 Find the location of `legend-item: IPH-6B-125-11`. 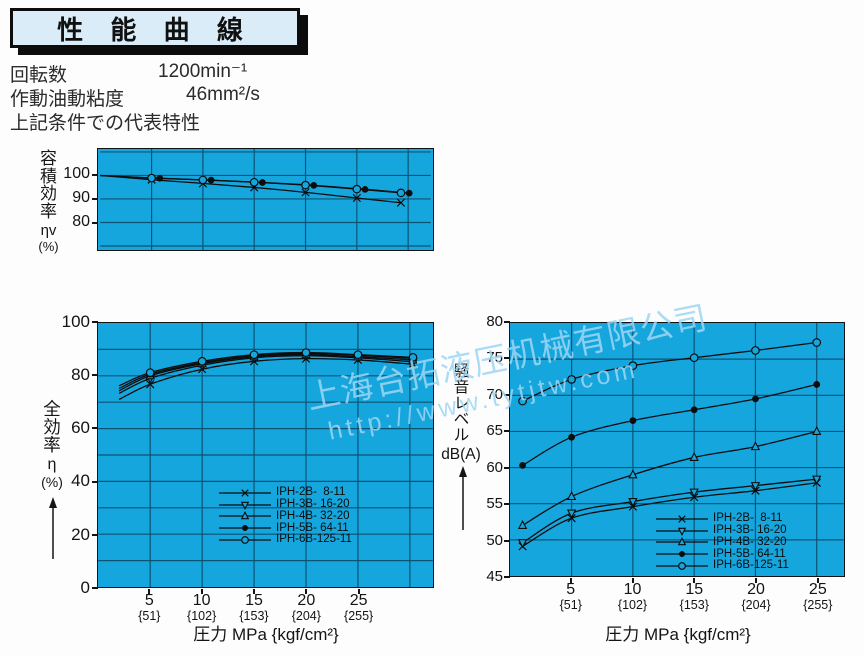

legend-item: IPH-6B-125-11 is located at coordinates (285, 540).